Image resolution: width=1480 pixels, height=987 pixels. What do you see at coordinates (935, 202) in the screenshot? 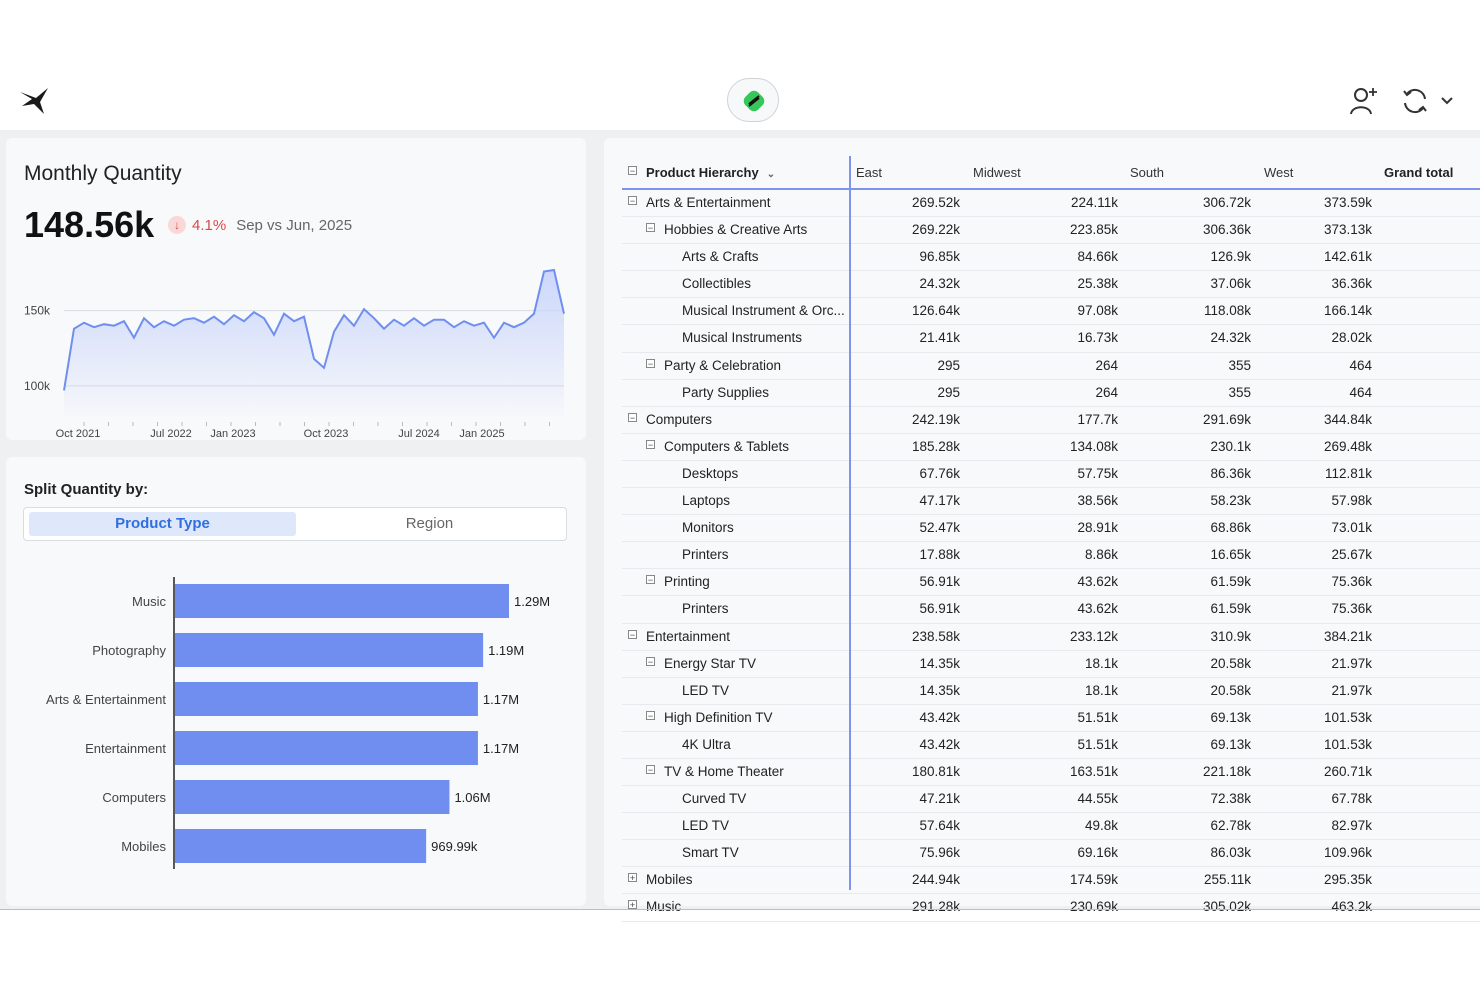
I see `row-value: 269.52k` at bounding box center [935, 202].